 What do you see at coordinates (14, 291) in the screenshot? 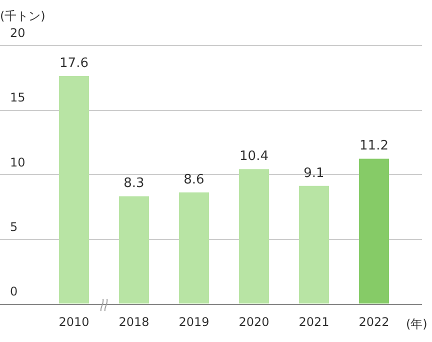
I see `y-tick-label: 0` at bounding box center [14, 291].